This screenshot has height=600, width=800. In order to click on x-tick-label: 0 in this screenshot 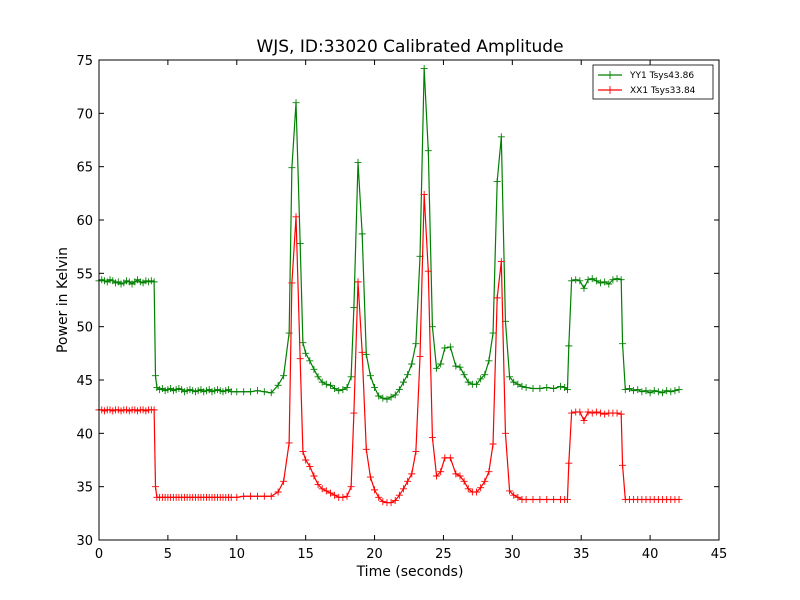, I will do `click(99, 554)`.